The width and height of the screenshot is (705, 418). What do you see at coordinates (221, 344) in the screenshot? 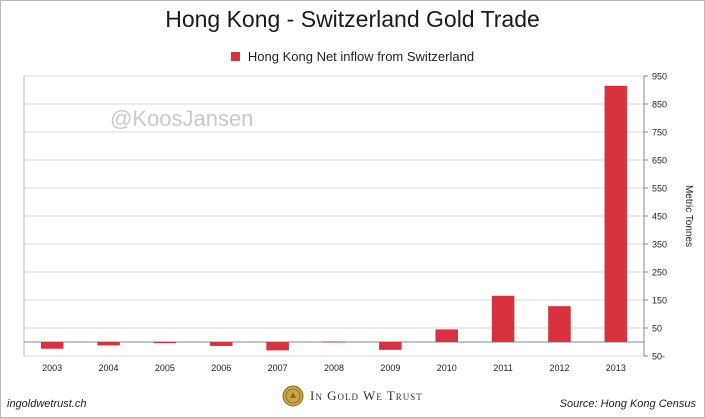
I see `bar-2006` at bounding box center [221, 344].